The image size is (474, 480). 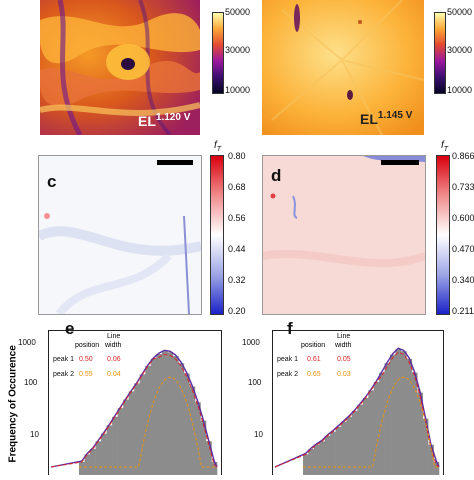 I want to click on histogram-f, so click(x=357, y=411).